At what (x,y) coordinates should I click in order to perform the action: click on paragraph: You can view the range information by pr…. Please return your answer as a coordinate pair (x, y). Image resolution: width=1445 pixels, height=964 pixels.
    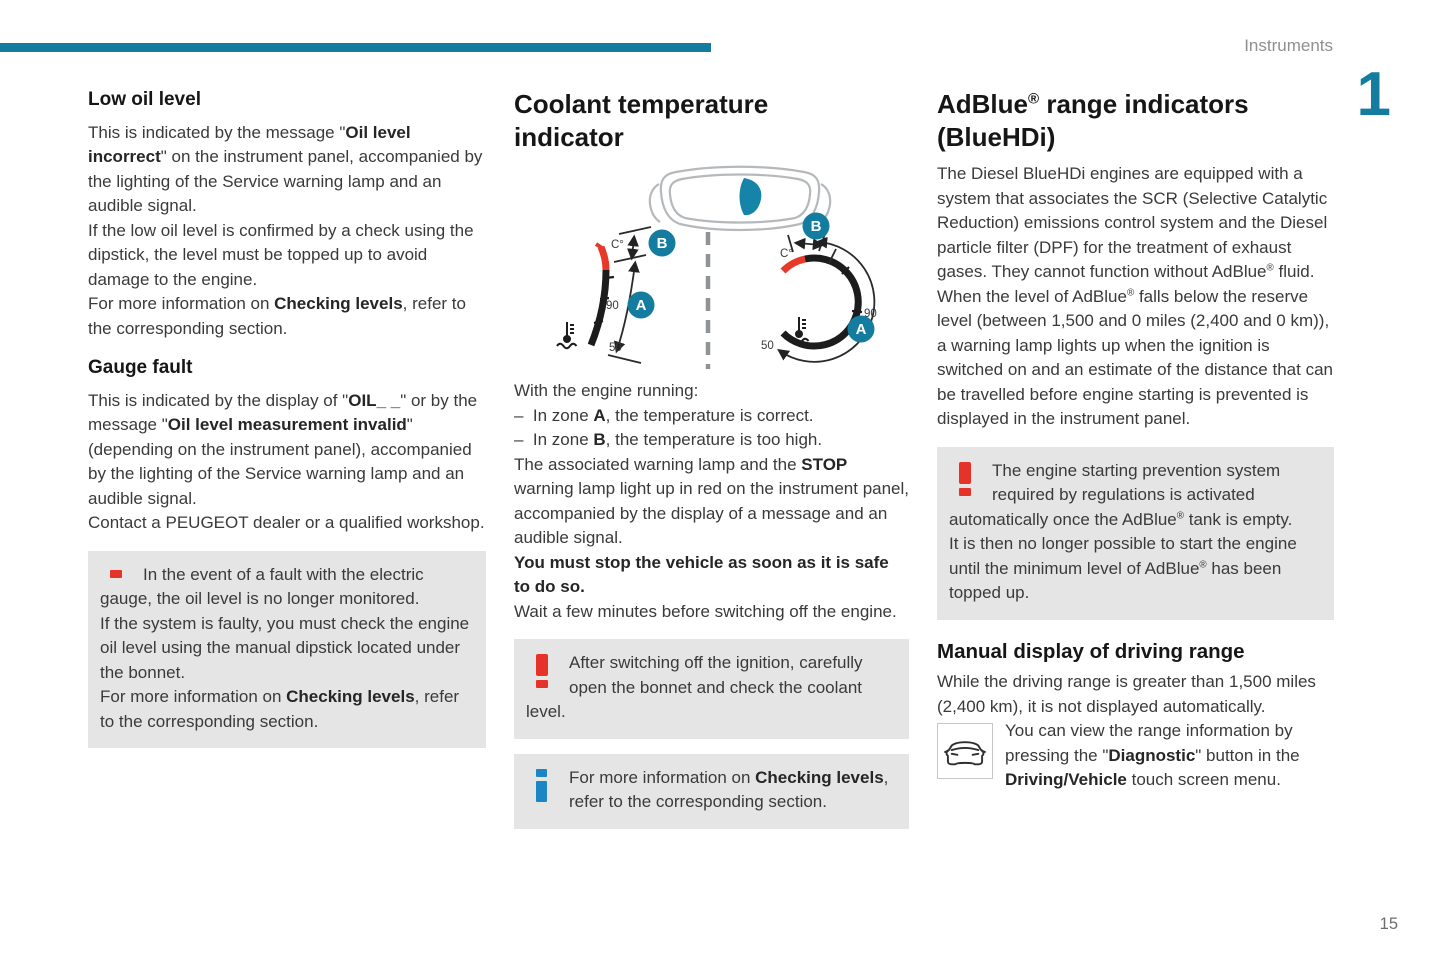
    Looking at the image, I should click on (1152, 755).